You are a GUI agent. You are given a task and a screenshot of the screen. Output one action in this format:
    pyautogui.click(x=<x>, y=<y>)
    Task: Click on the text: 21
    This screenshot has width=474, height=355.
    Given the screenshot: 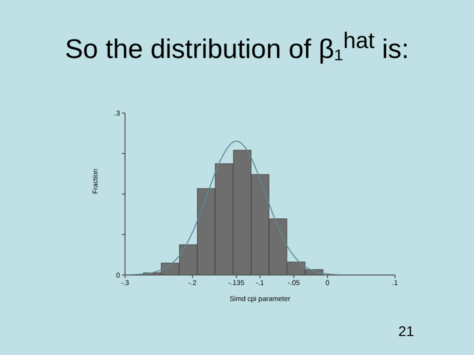 What is the action you would take?
    pyautogui.click(x=406, y=331)
    